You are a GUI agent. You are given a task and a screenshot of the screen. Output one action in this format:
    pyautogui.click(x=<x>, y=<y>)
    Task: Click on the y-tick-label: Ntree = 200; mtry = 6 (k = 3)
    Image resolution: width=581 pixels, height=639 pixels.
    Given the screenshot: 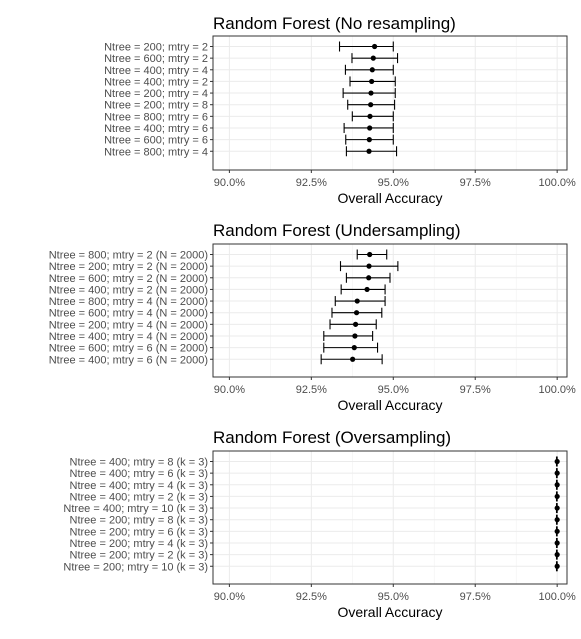 What is the action you would take?
    pyautogui.click(x=139, y=532)
    